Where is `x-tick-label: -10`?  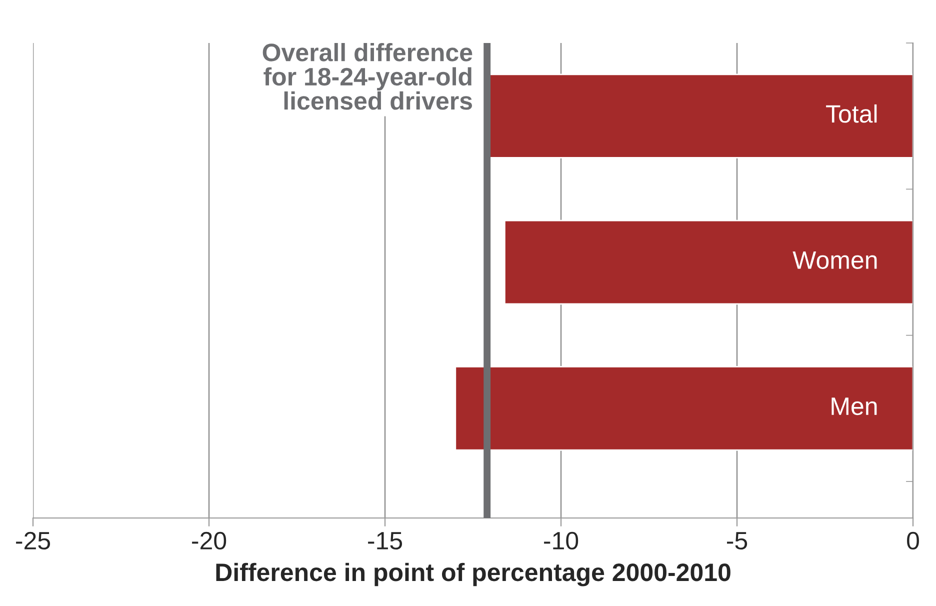 x-tick-label: -10 is located at coordinates (561, 541).